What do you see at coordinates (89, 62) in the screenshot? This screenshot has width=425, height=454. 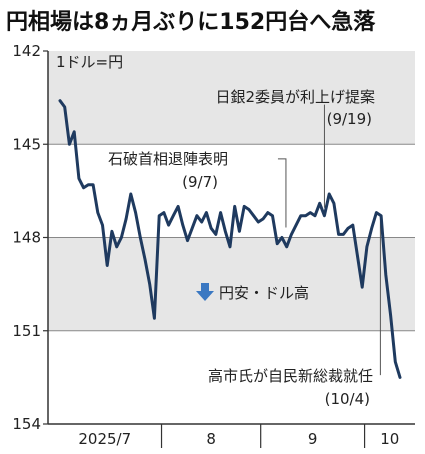 I see `unit-label: 1ドル=円` at bounding box center [89, 62].